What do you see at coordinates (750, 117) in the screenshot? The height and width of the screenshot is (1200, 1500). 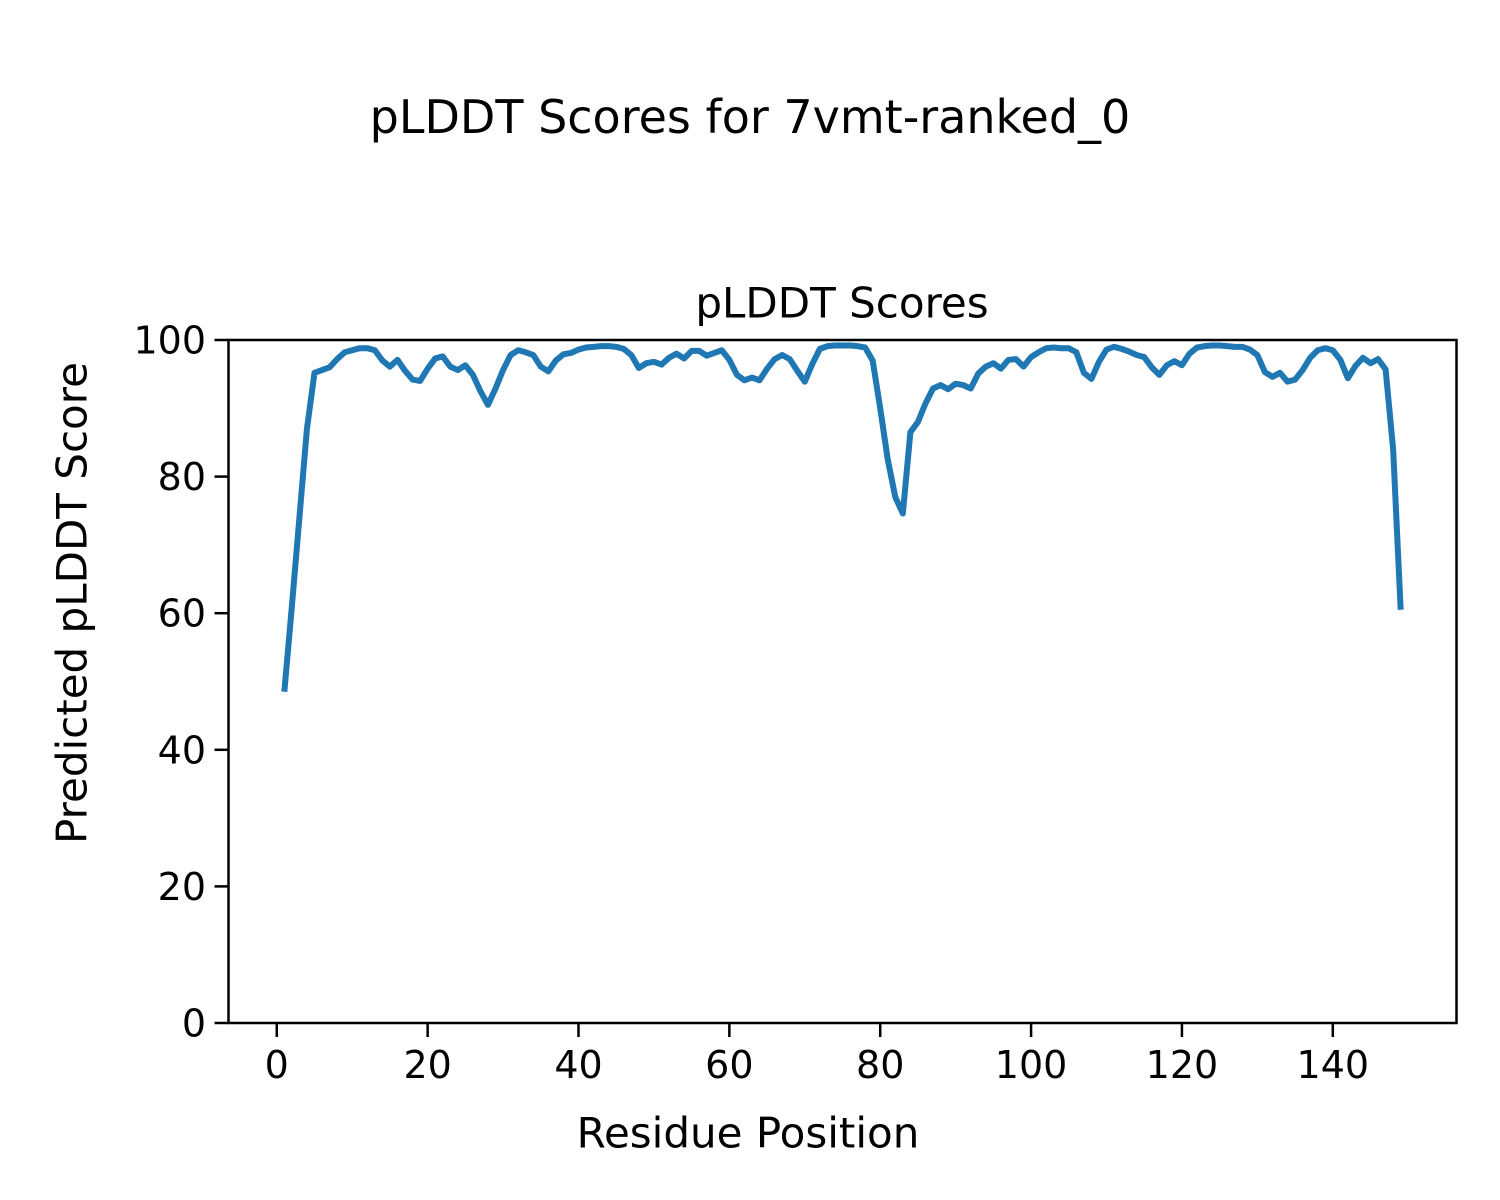 I see `figure-suptitle: pLDDT Scores for 7vmt-ranked_0` at bounding box center [750, 117].